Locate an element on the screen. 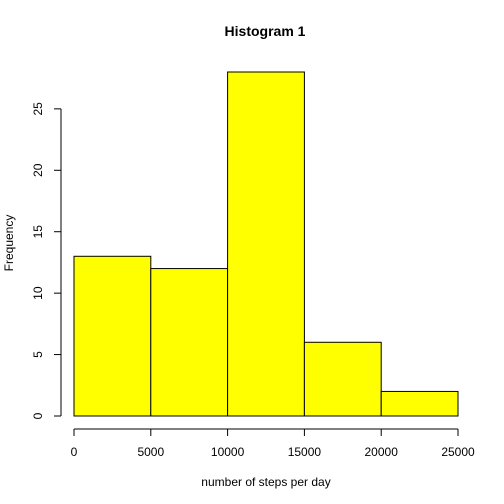  x-tick-label: 10000 is located at coordinates (228, 452).